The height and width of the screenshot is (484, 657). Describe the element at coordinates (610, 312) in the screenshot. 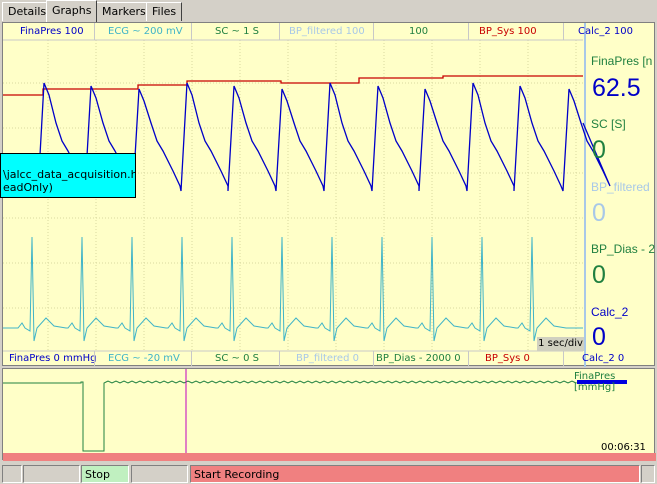

I see `side-label-calc2: Calc_2` at that location.